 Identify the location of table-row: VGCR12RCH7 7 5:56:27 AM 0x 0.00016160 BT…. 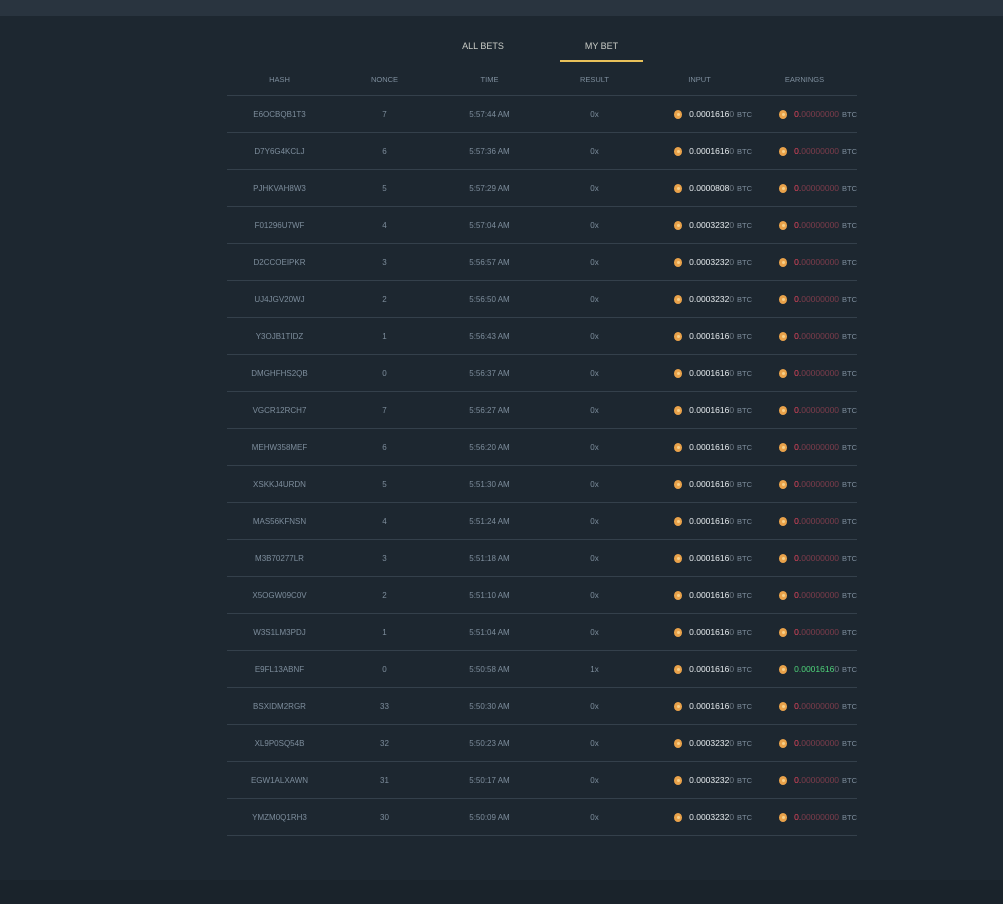
(542, 410).